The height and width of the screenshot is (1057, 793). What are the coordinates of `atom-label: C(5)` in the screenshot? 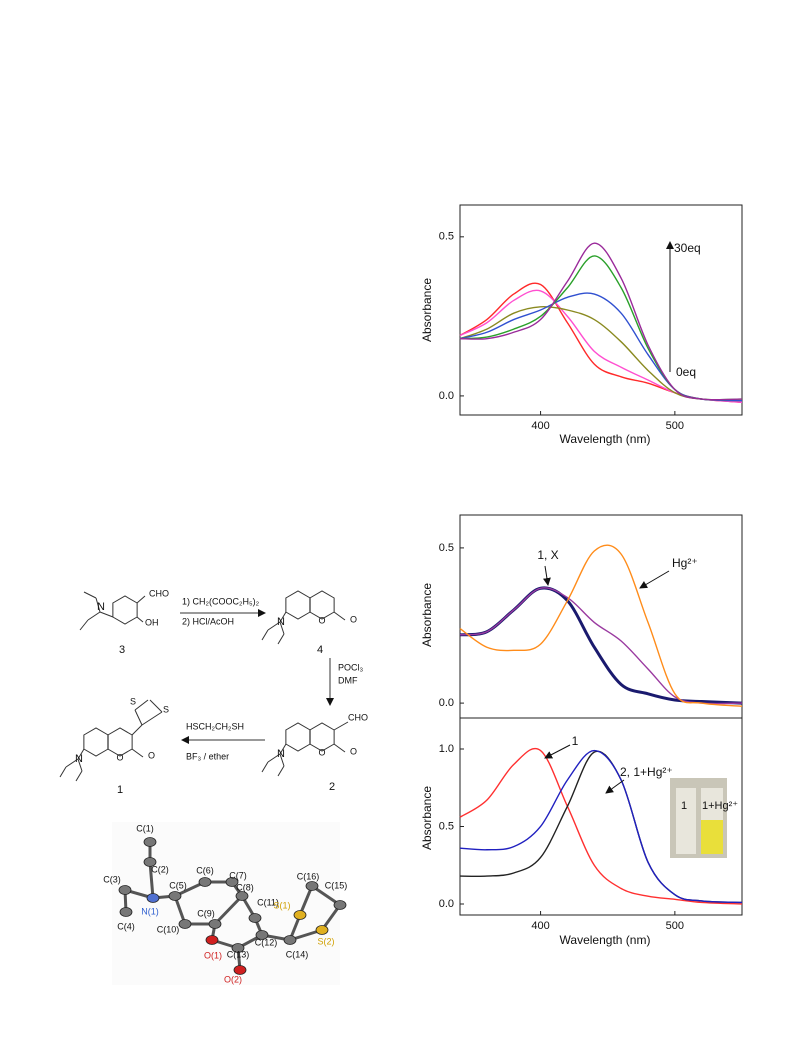 It's located at (178, 885).